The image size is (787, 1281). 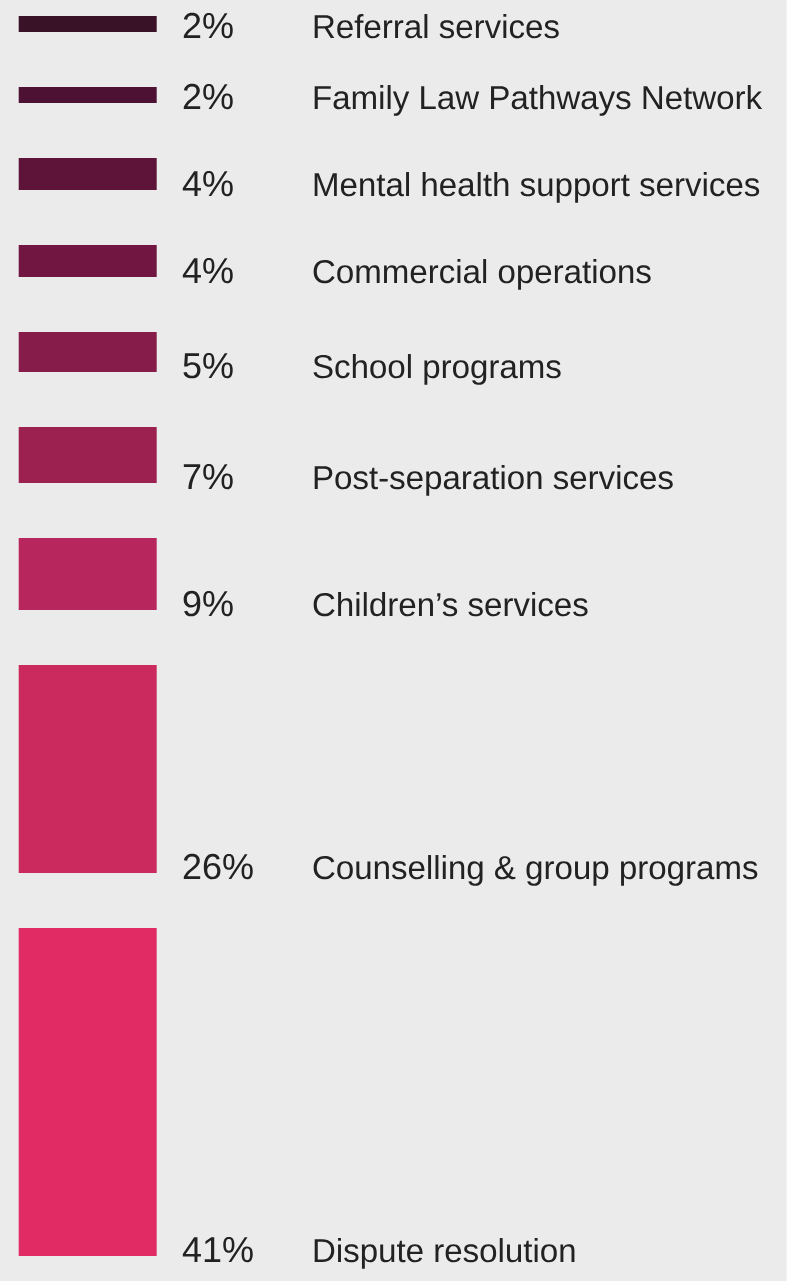 I want to click on category-label: Family Law Pathways Network, so click(x=538, y=100).